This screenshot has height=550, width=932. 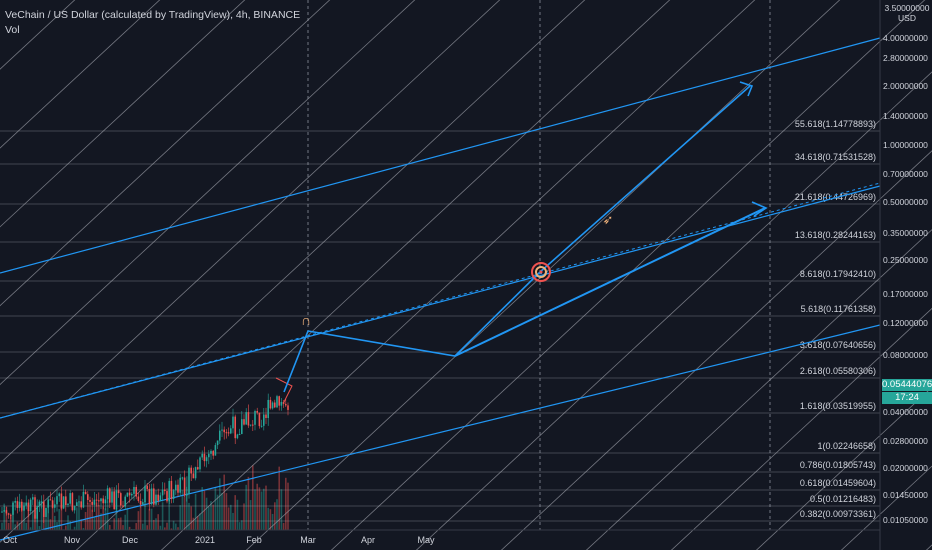 What do you see at coordinates (905, 145) in the screenshot?
I see `price-axis-tick: 1.00000000` at bounding box center [905, 145].